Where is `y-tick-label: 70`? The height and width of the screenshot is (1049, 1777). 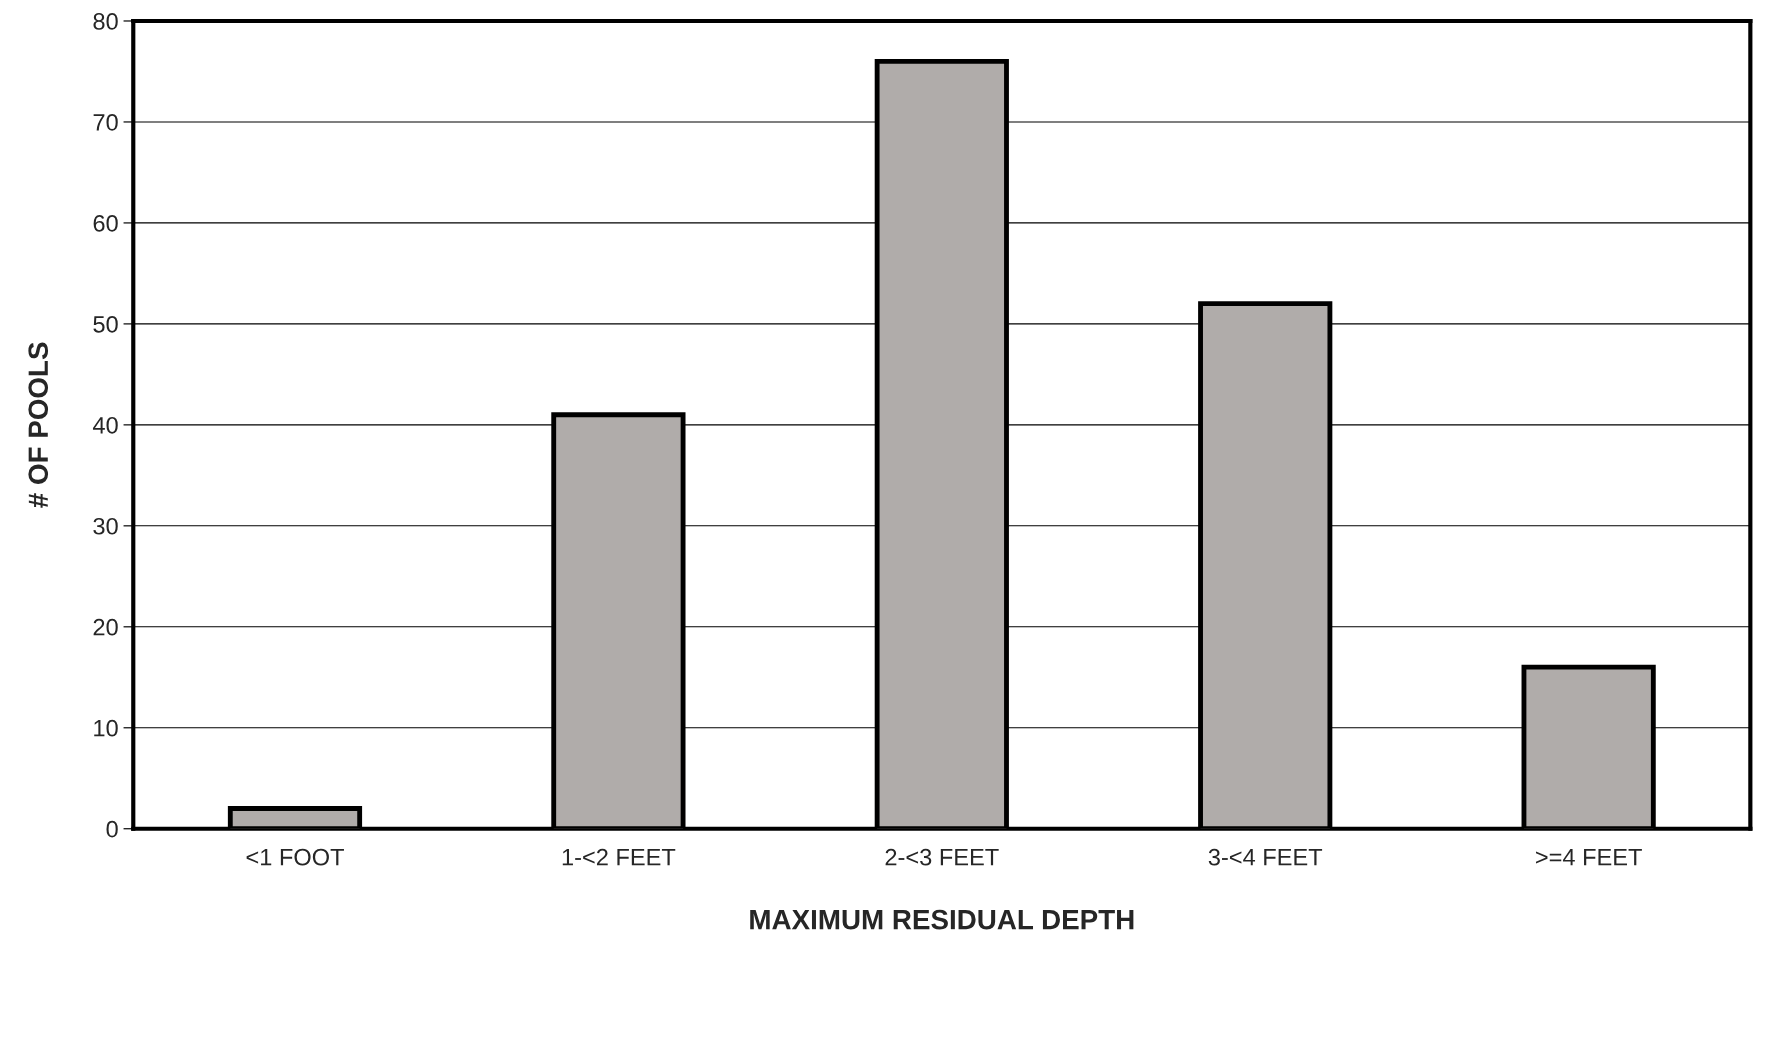 y-tick-label: 70 is located at coordinates (105, 122).